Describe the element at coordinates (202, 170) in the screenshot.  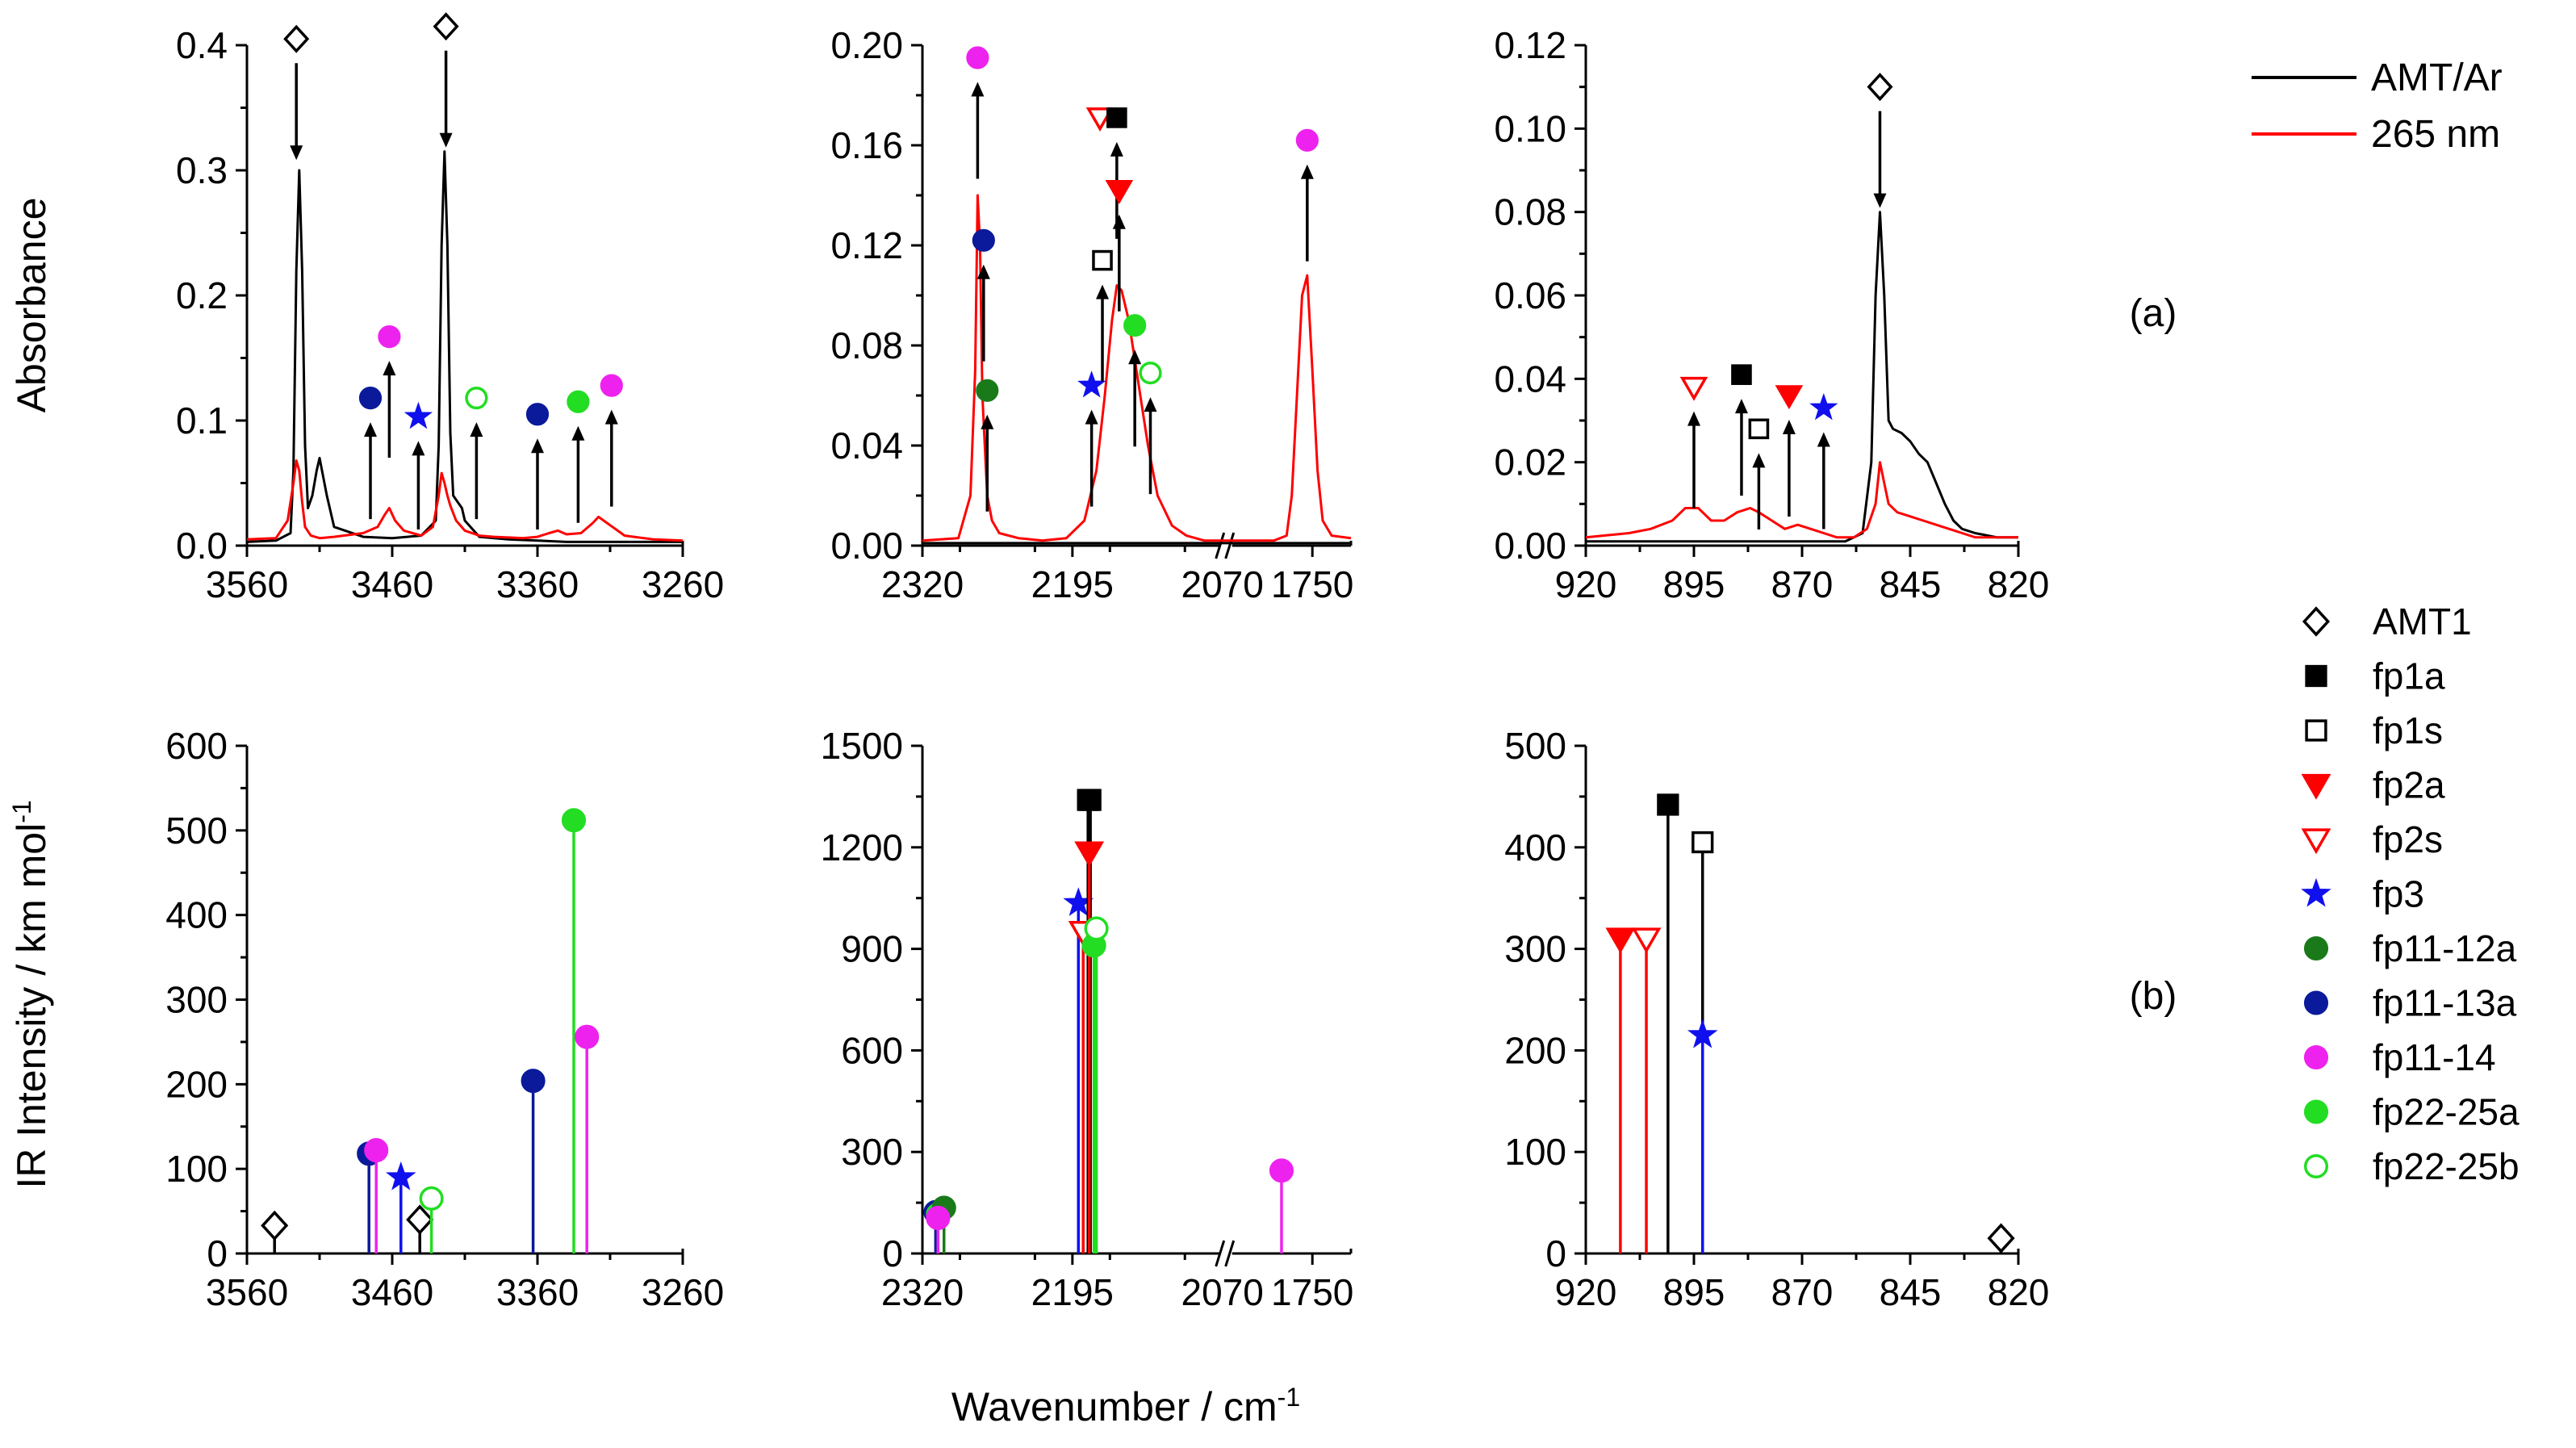
I see `y-tick-label: 0.3` at that location.